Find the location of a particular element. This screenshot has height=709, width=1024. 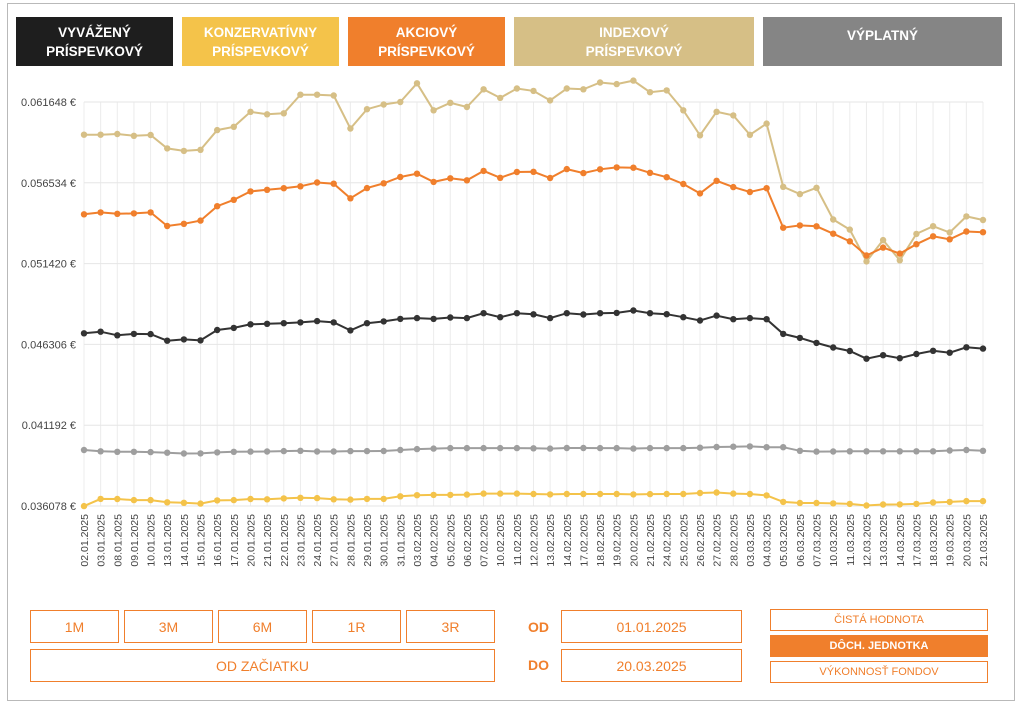

tab-vyplatny: VÝPLATNÝ is located at coordinates (882, 41).